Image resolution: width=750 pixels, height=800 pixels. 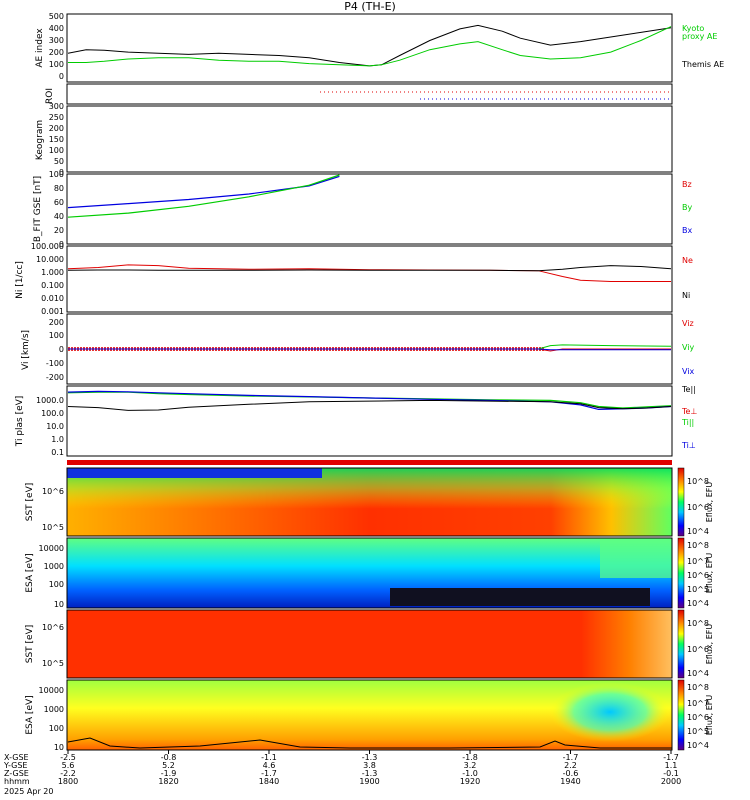 I want to click on keogram-ytick-300: 300, so click(x=56, y=106).